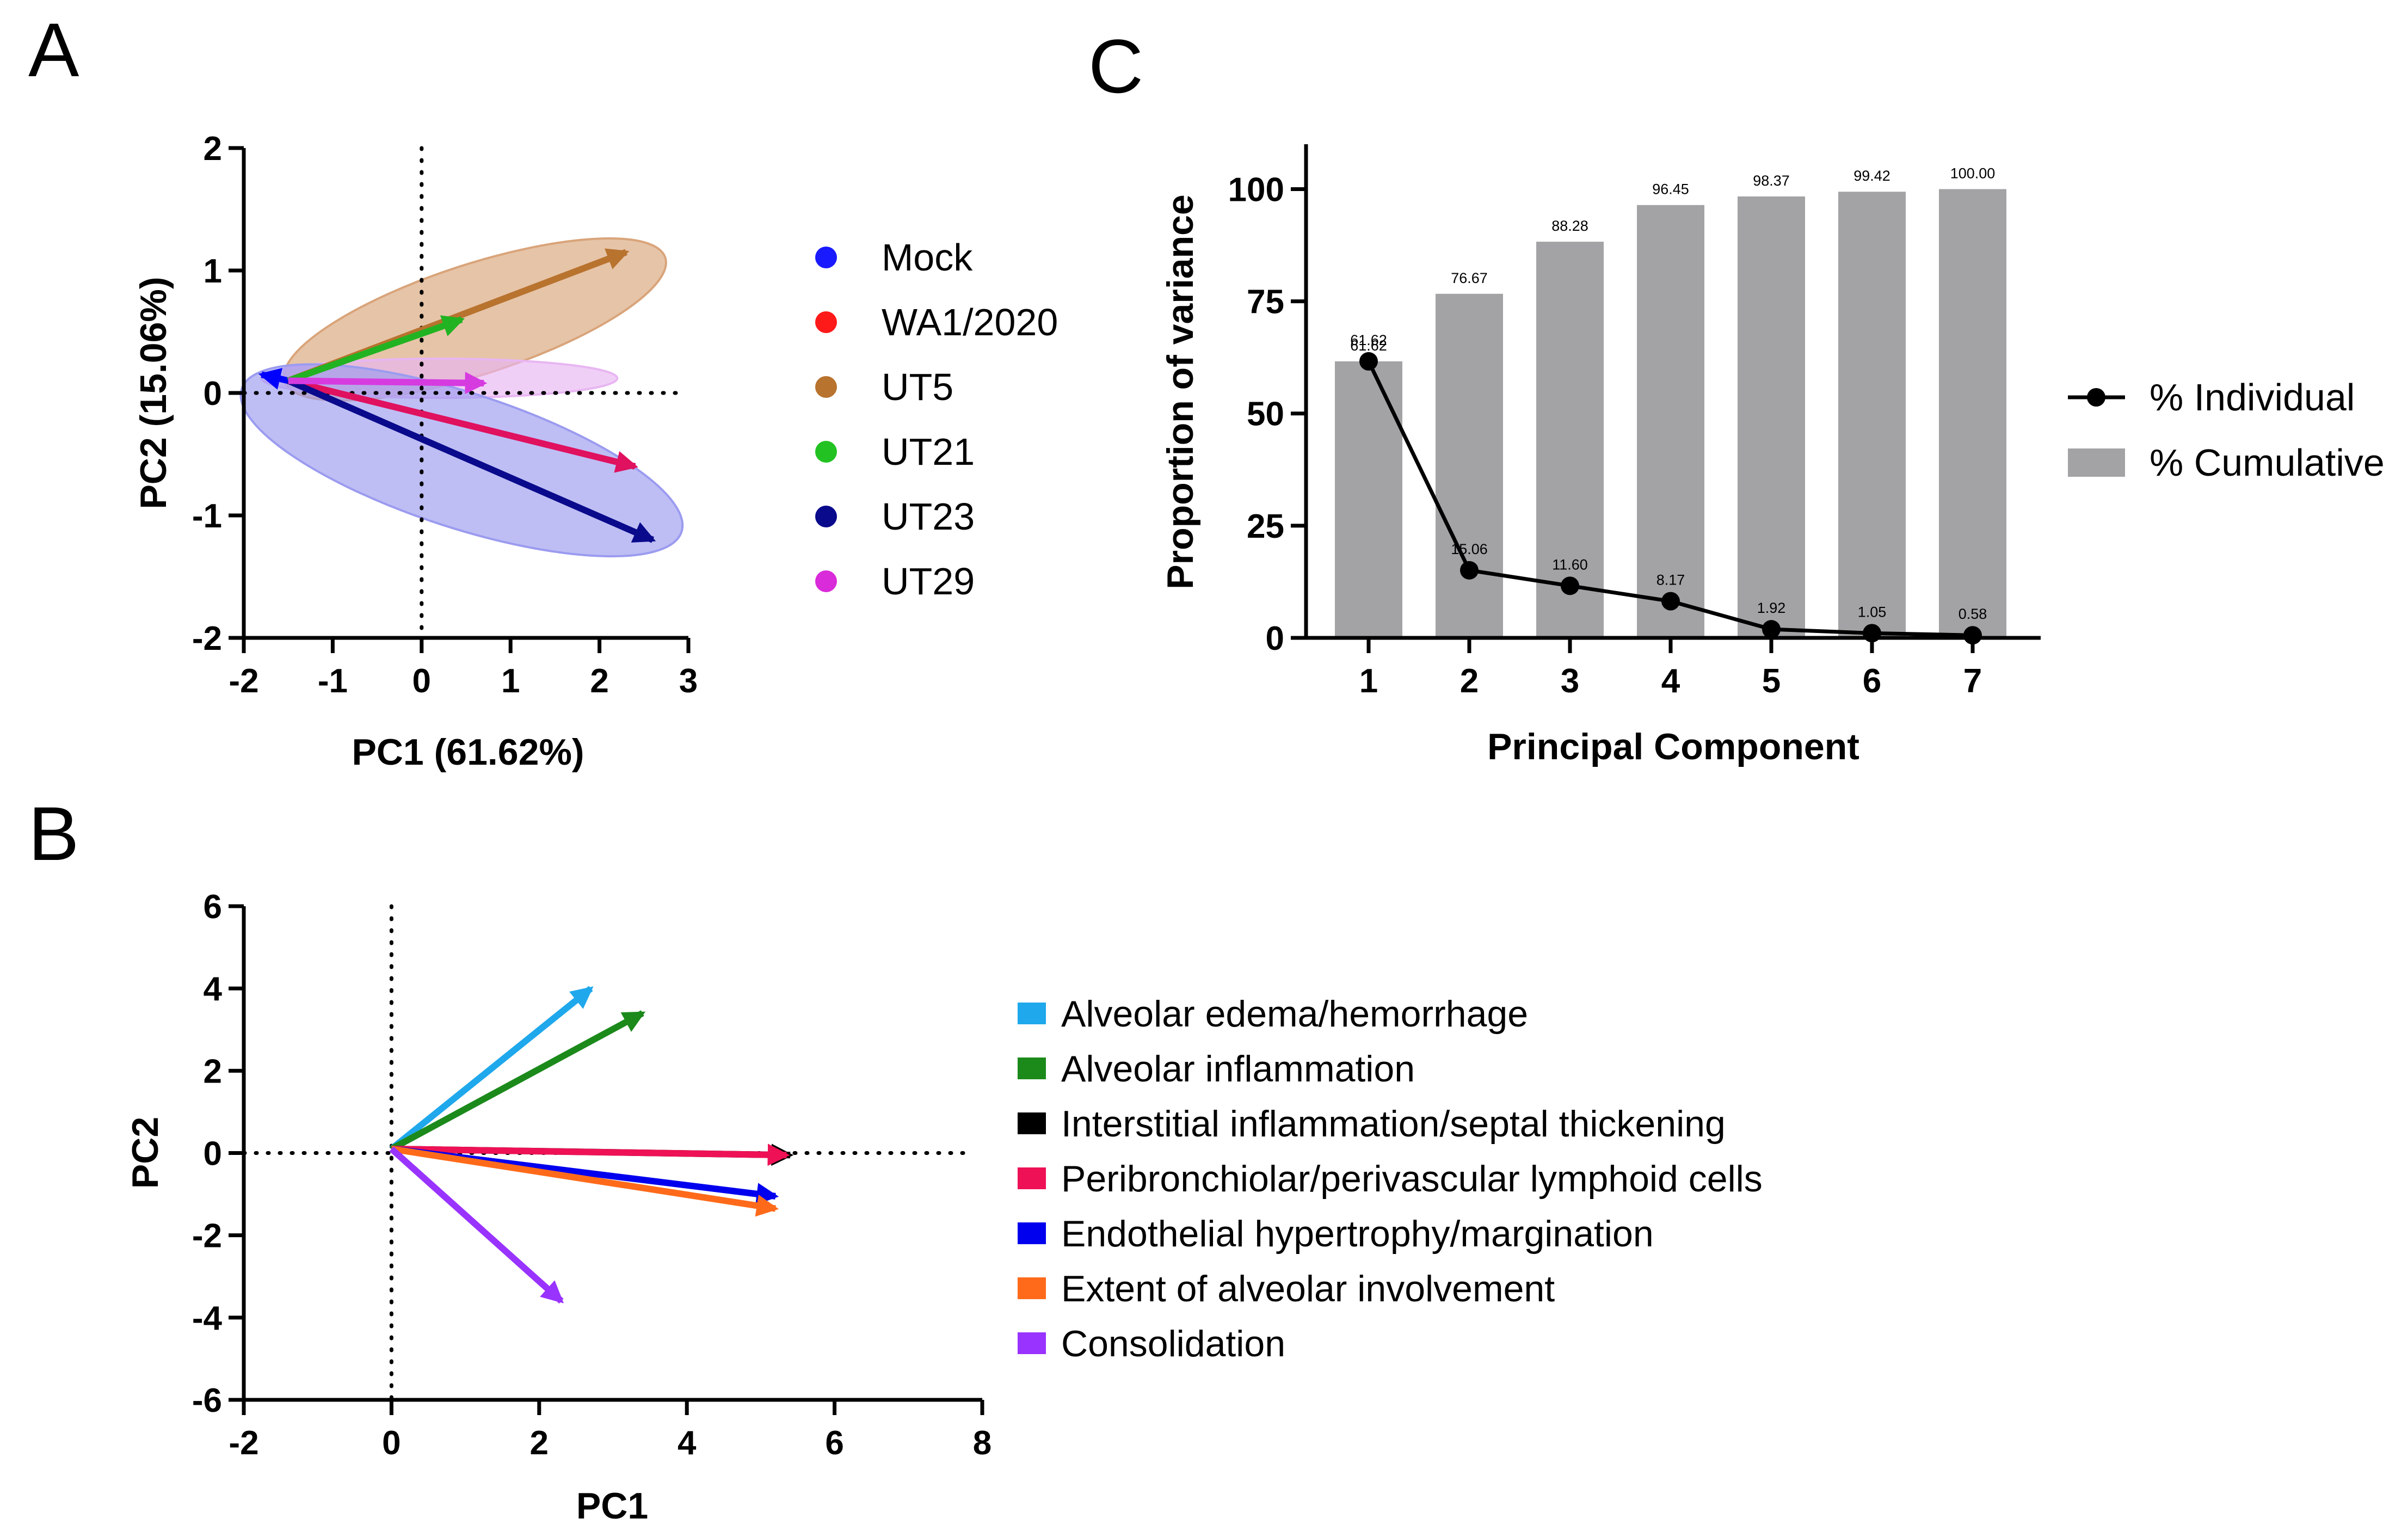 The image size is (2408, 1537). Describe the element at coordinates (207, 1236) in the screenshot. I see `y-tick-label: -2` at that location.